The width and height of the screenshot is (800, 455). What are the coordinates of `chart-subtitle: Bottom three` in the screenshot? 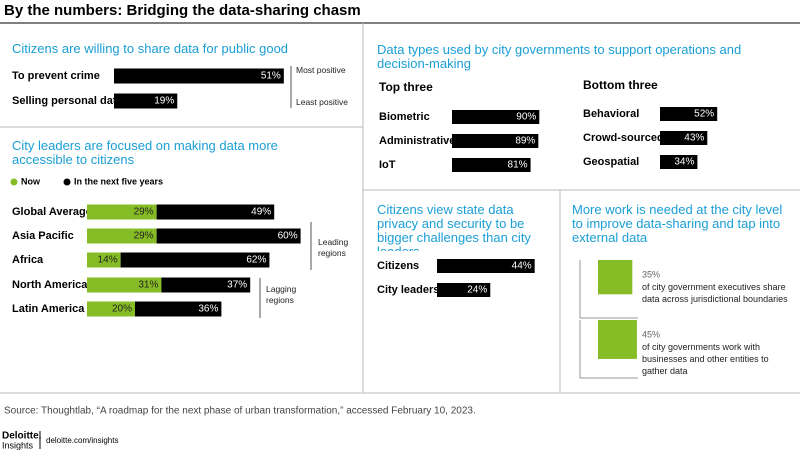 It's located at (620, 85).